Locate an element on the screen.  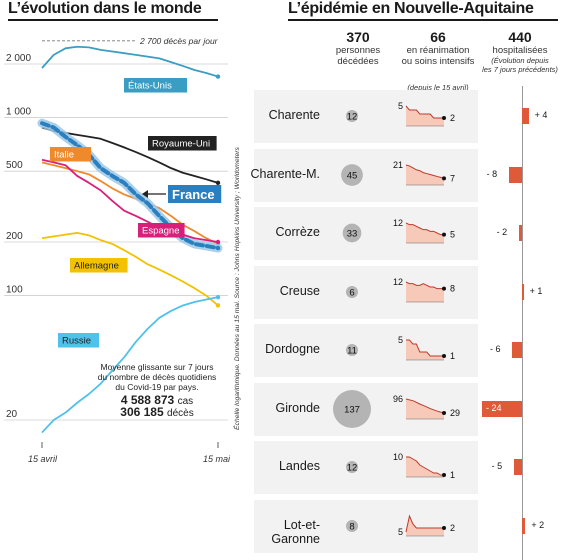
hosp-axis is located at coordinates (522, 323).